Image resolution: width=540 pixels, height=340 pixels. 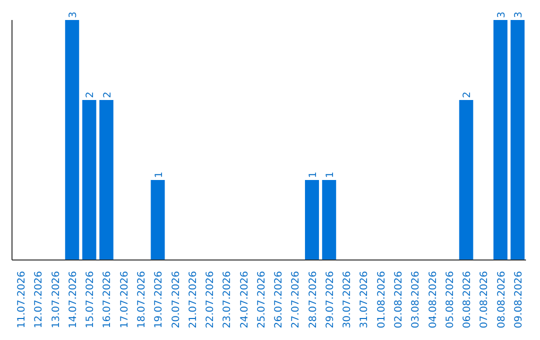 What do you see at coordinates (518, 299) in the screenshot?
I see `x-tick-label: 09.08.2026` at bounding box center [518, 299].